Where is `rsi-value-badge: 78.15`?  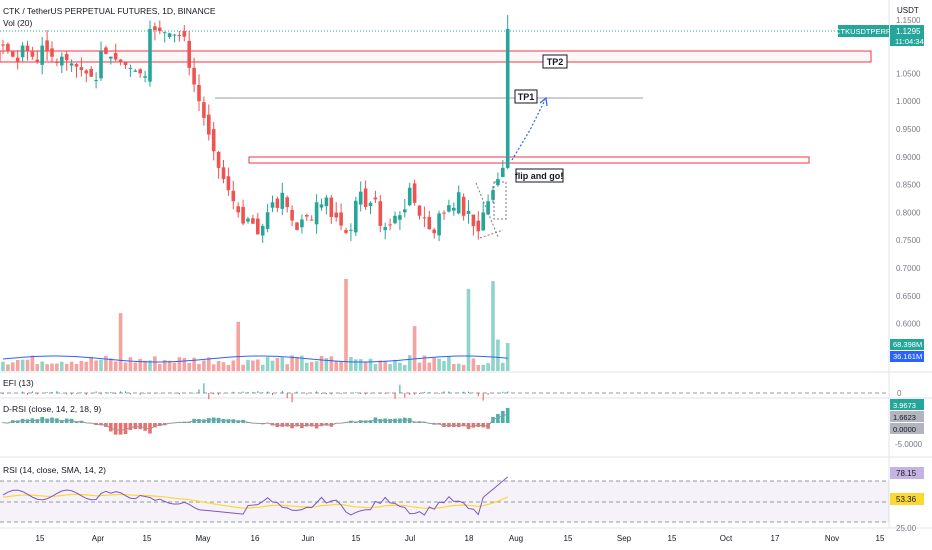 rsi-value-badge: 78.15 is located at coordinates (907, 473).